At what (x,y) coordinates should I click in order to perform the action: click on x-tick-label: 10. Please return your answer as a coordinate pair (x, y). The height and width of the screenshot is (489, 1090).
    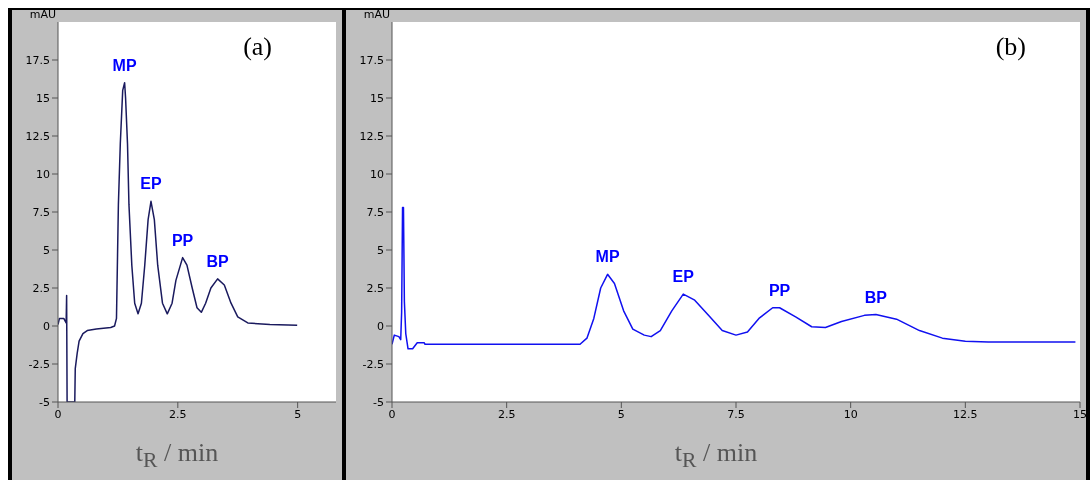
    Looking at the image, I should click on (850, 414).